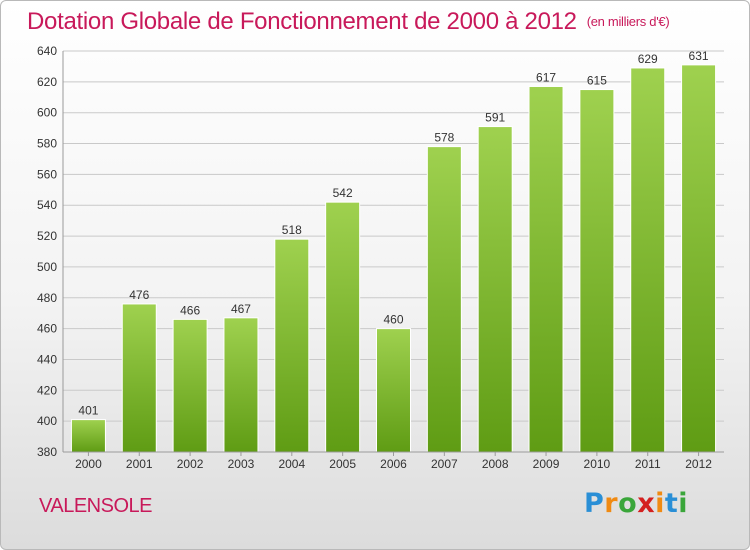 Image resolution: width=750 pixels, height=550 pixels. Describe the element at coordinates (444, 138) in the screenshot. I see `data-label: 578` at that location.